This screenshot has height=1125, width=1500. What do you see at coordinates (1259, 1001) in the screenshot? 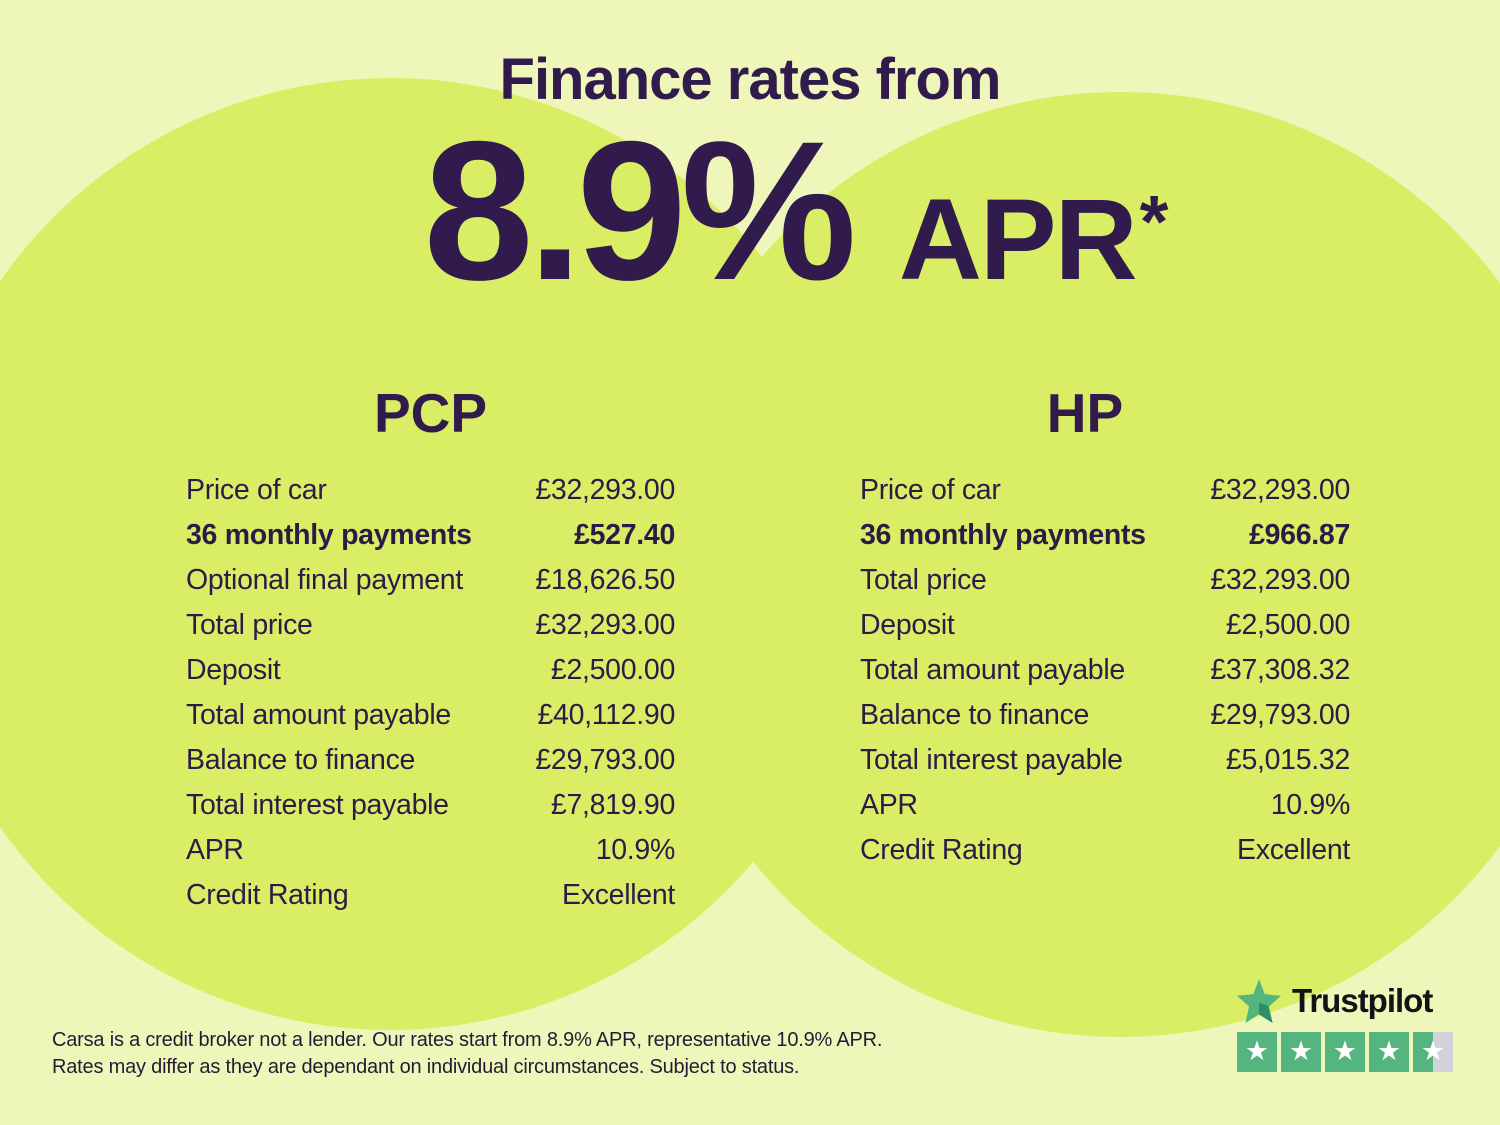
I see `trustpilot-star-icon` at bounding box center [1259, 1001].